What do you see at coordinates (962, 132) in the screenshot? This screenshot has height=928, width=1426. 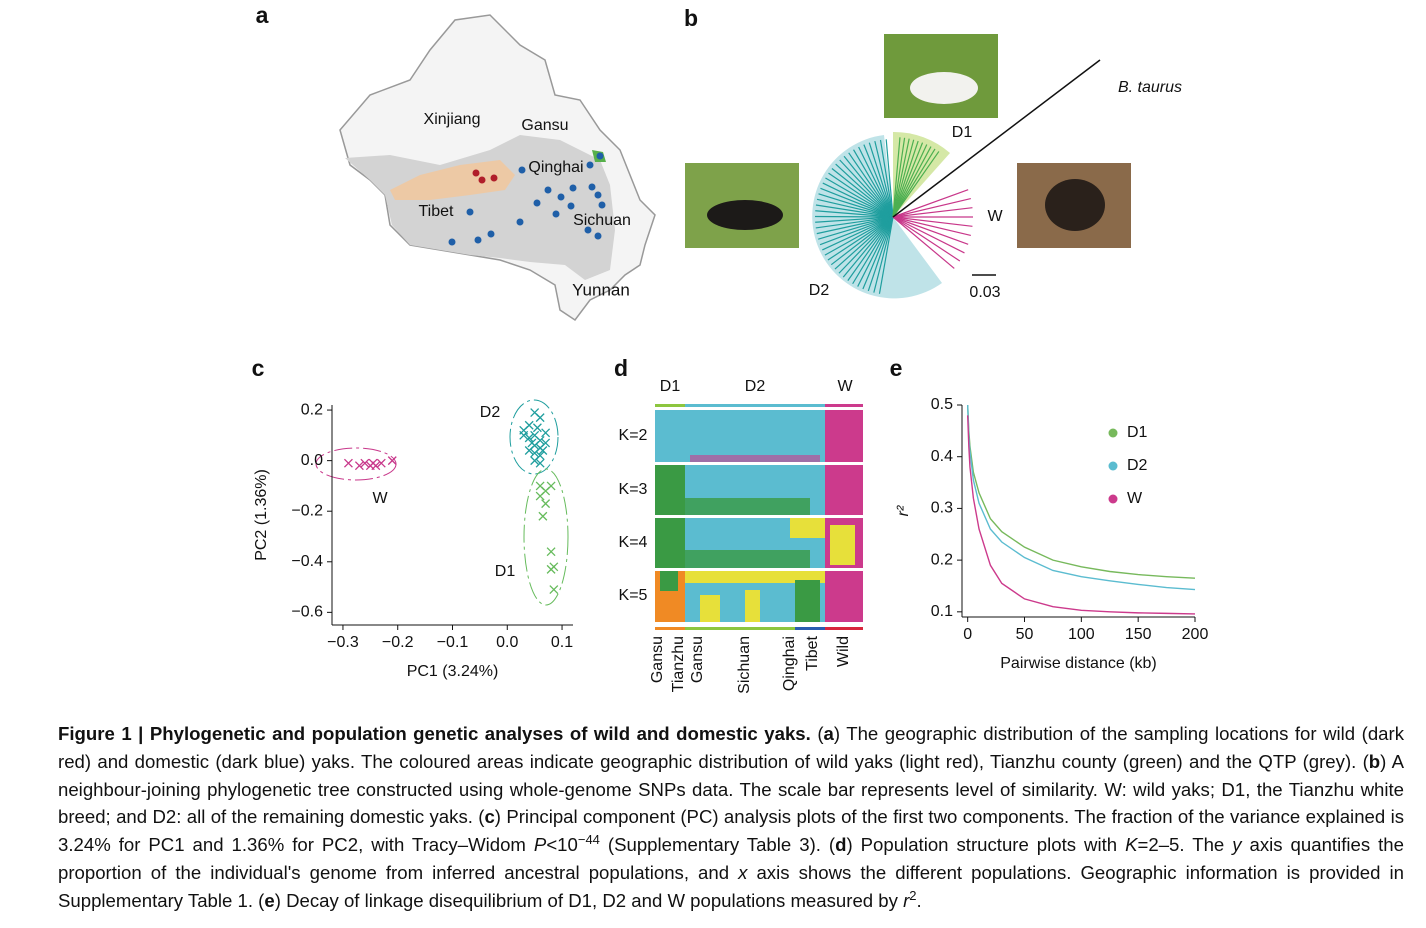 I see `tree-label: D1` at bounding box center [962, 132].